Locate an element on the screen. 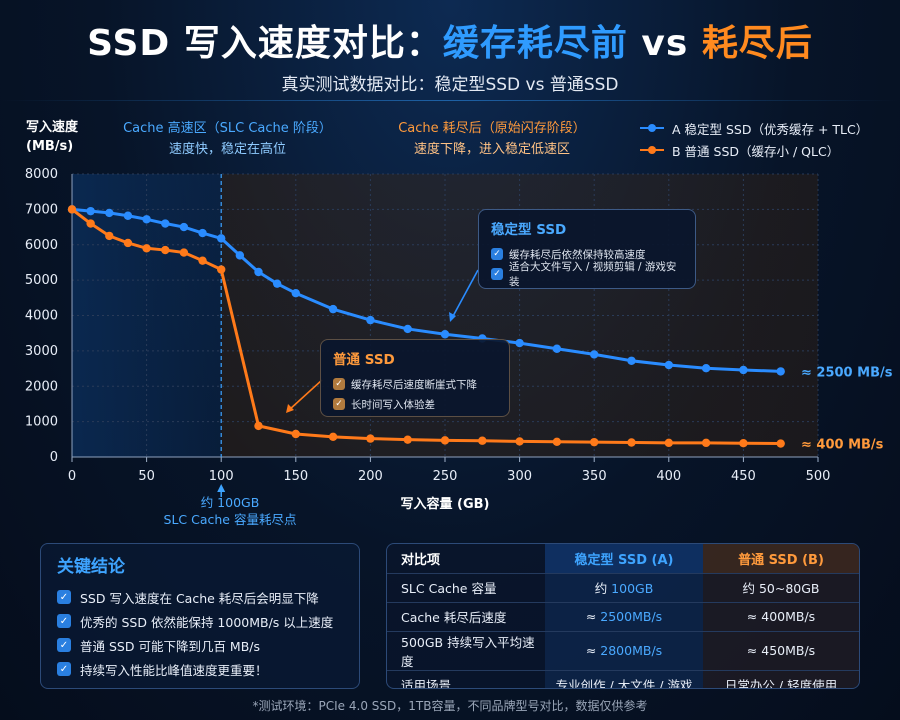 The height and width of the screenshot is (720, 900). conclusion-text: 优秀的 SSD 依然能保持 1000MB/s 以上速度 is located at coordinates (207, 622).